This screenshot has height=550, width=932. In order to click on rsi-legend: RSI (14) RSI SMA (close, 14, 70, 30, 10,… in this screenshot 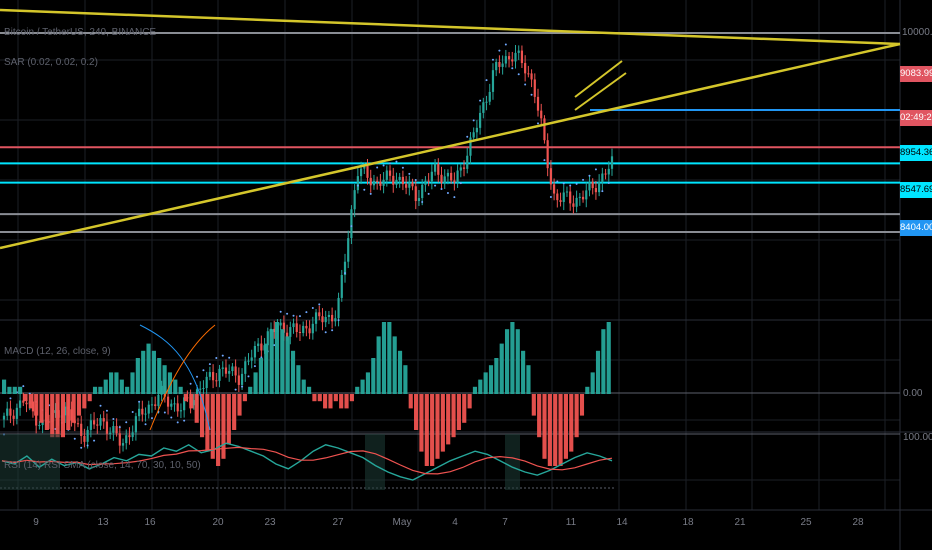, I will do `click(102, 465)`.